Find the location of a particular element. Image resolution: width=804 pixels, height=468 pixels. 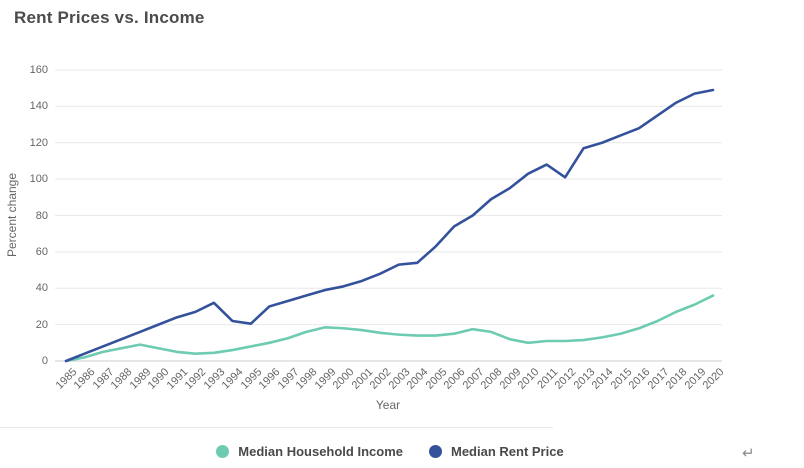

y-tick-label: 120 is located at coordinates (38, 142).